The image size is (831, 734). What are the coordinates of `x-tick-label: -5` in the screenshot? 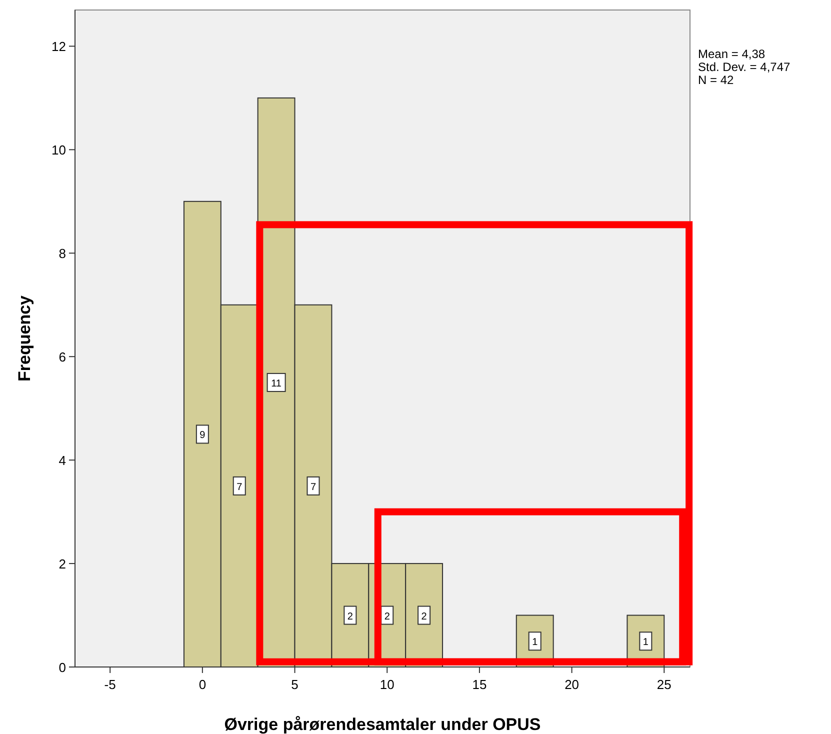 It's located at (110, 684).